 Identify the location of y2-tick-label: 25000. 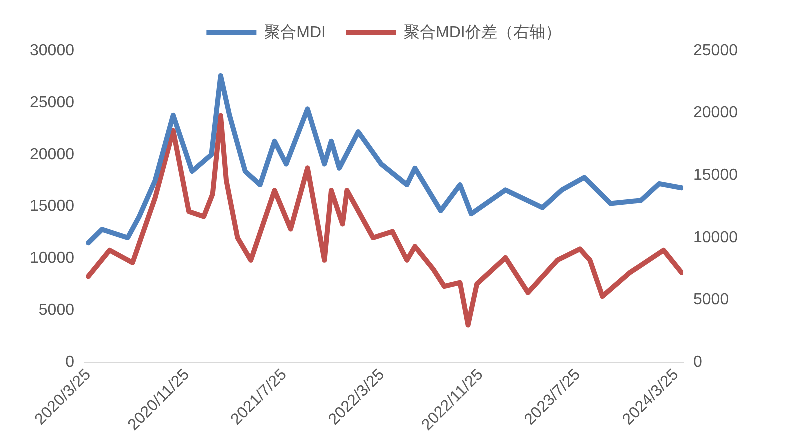
(716, 51).